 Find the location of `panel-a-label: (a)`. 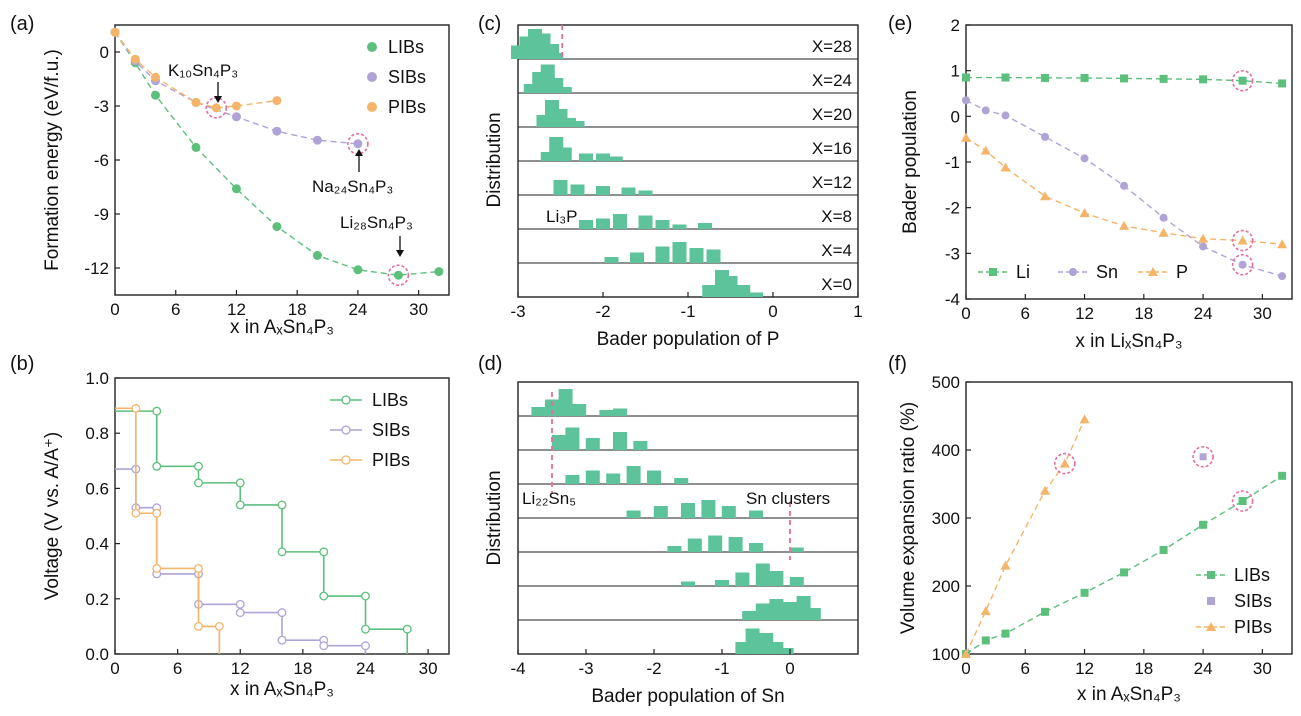

panel-a-label: (a) is located at coordinates (22, 24).